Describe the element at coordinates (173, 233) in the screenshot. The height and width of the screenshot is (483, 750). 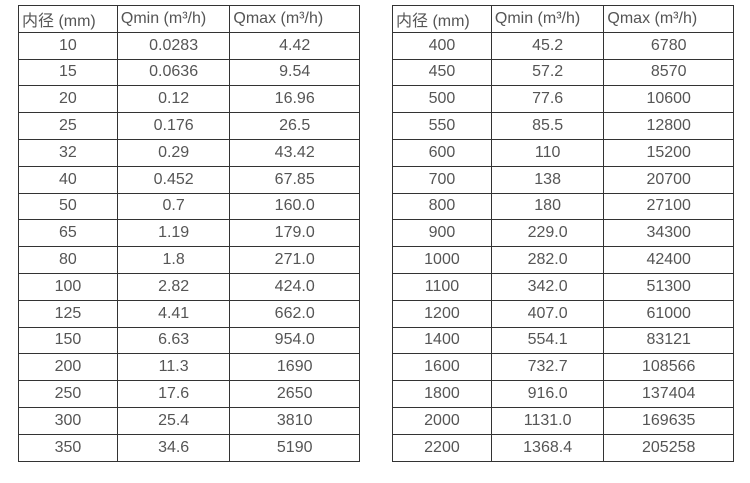
I see `table-cell: 1.19` at that location.